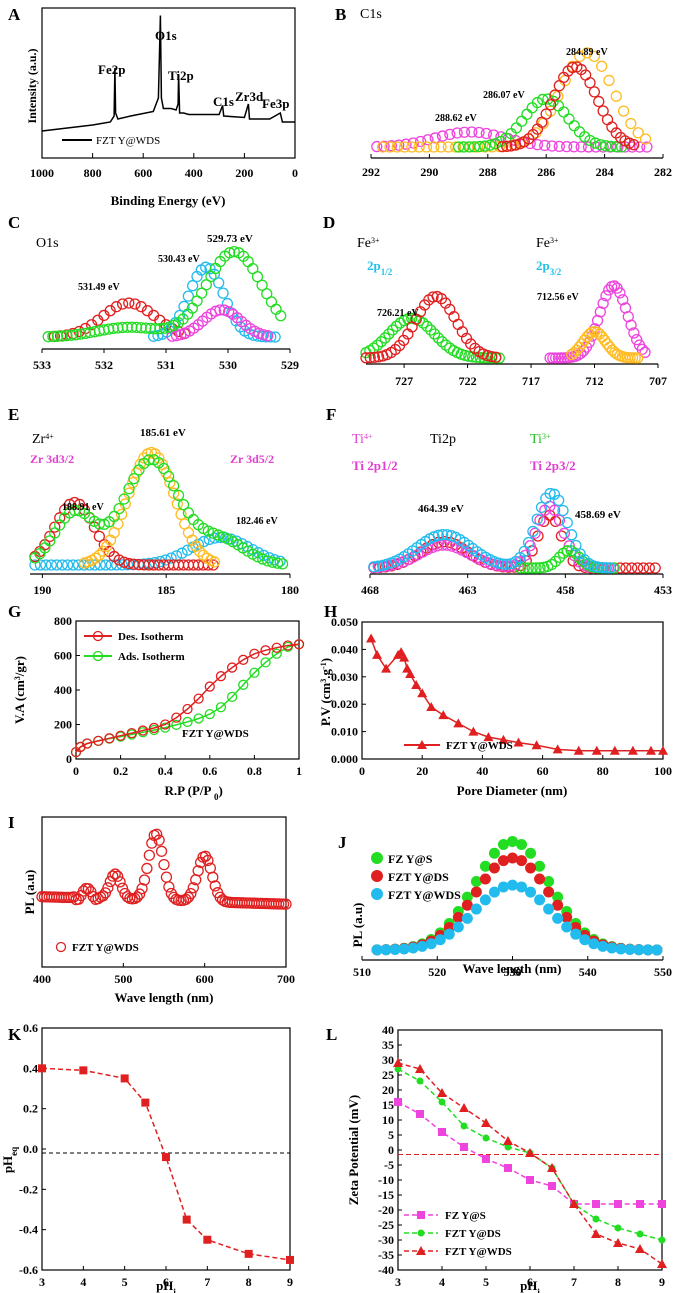 This screenshot has height=1293, width=678. I want to click on y-tick-label: 200, so click(63, 725).